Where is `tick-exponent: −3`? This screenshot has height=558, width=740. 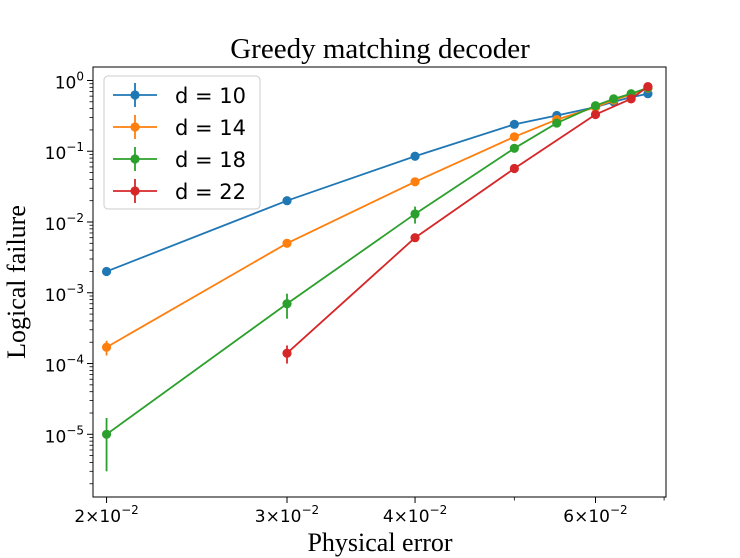
tick-exponent: −3 is located at coordinates (75, 289).